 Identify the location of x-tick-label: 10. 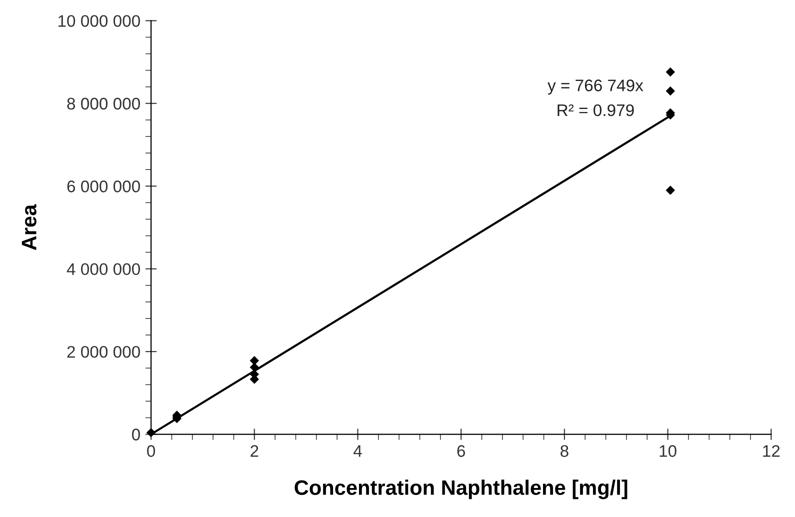
(668, 451).